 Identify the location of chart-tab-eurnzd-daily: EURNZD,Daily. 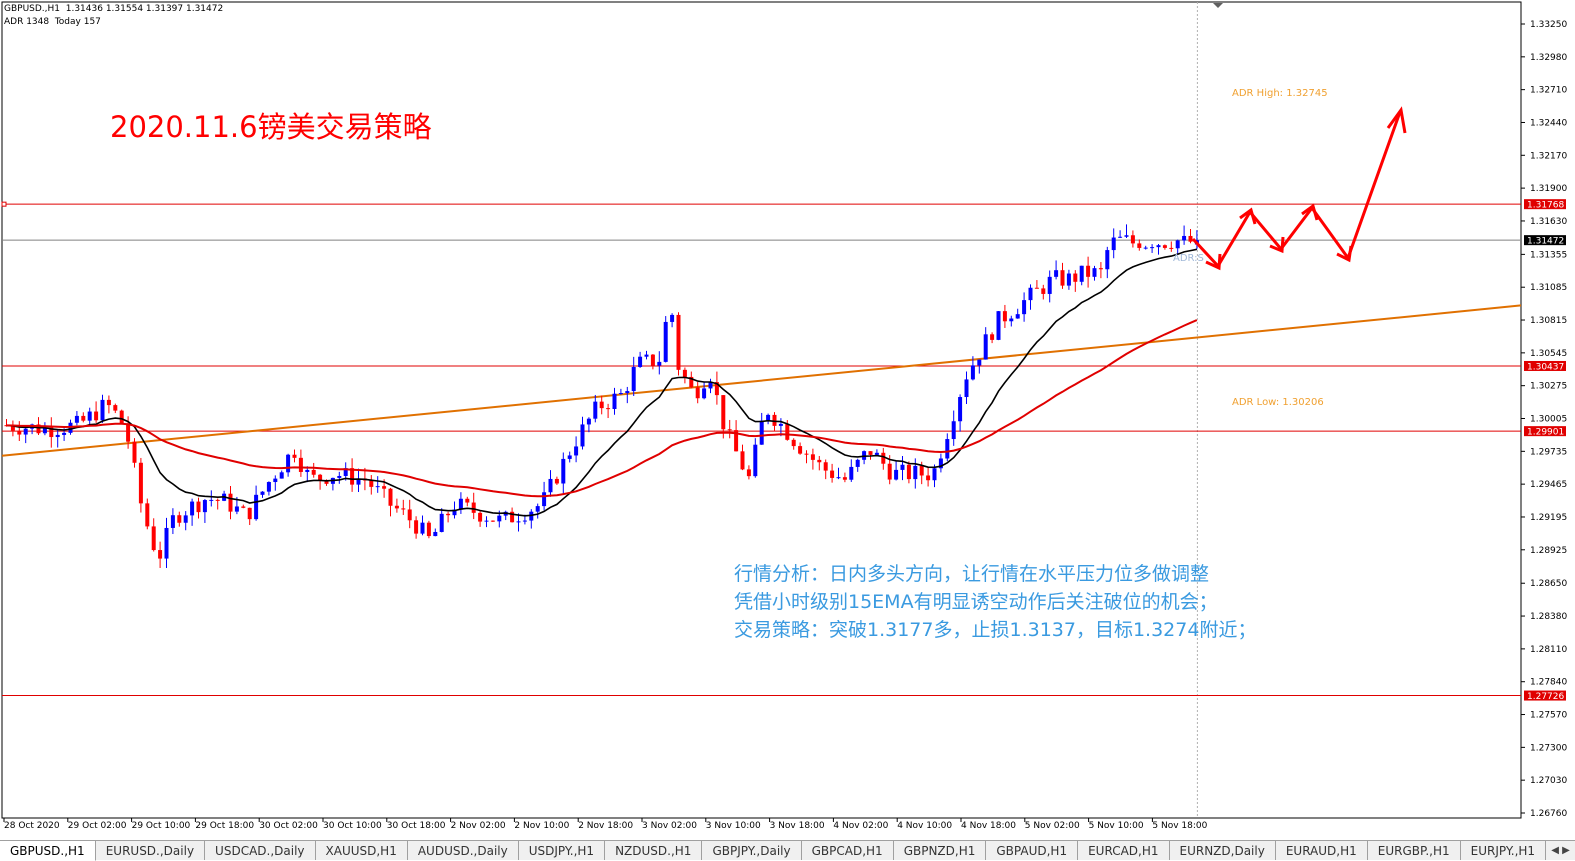
(1223, 850).